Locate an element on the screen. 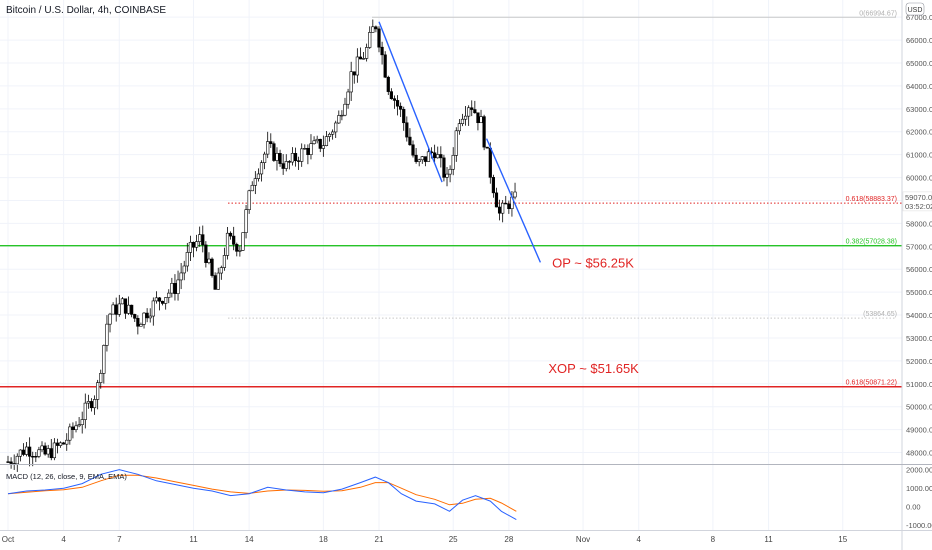  x-tick-label: 7 is located at coordinates (119, 539).